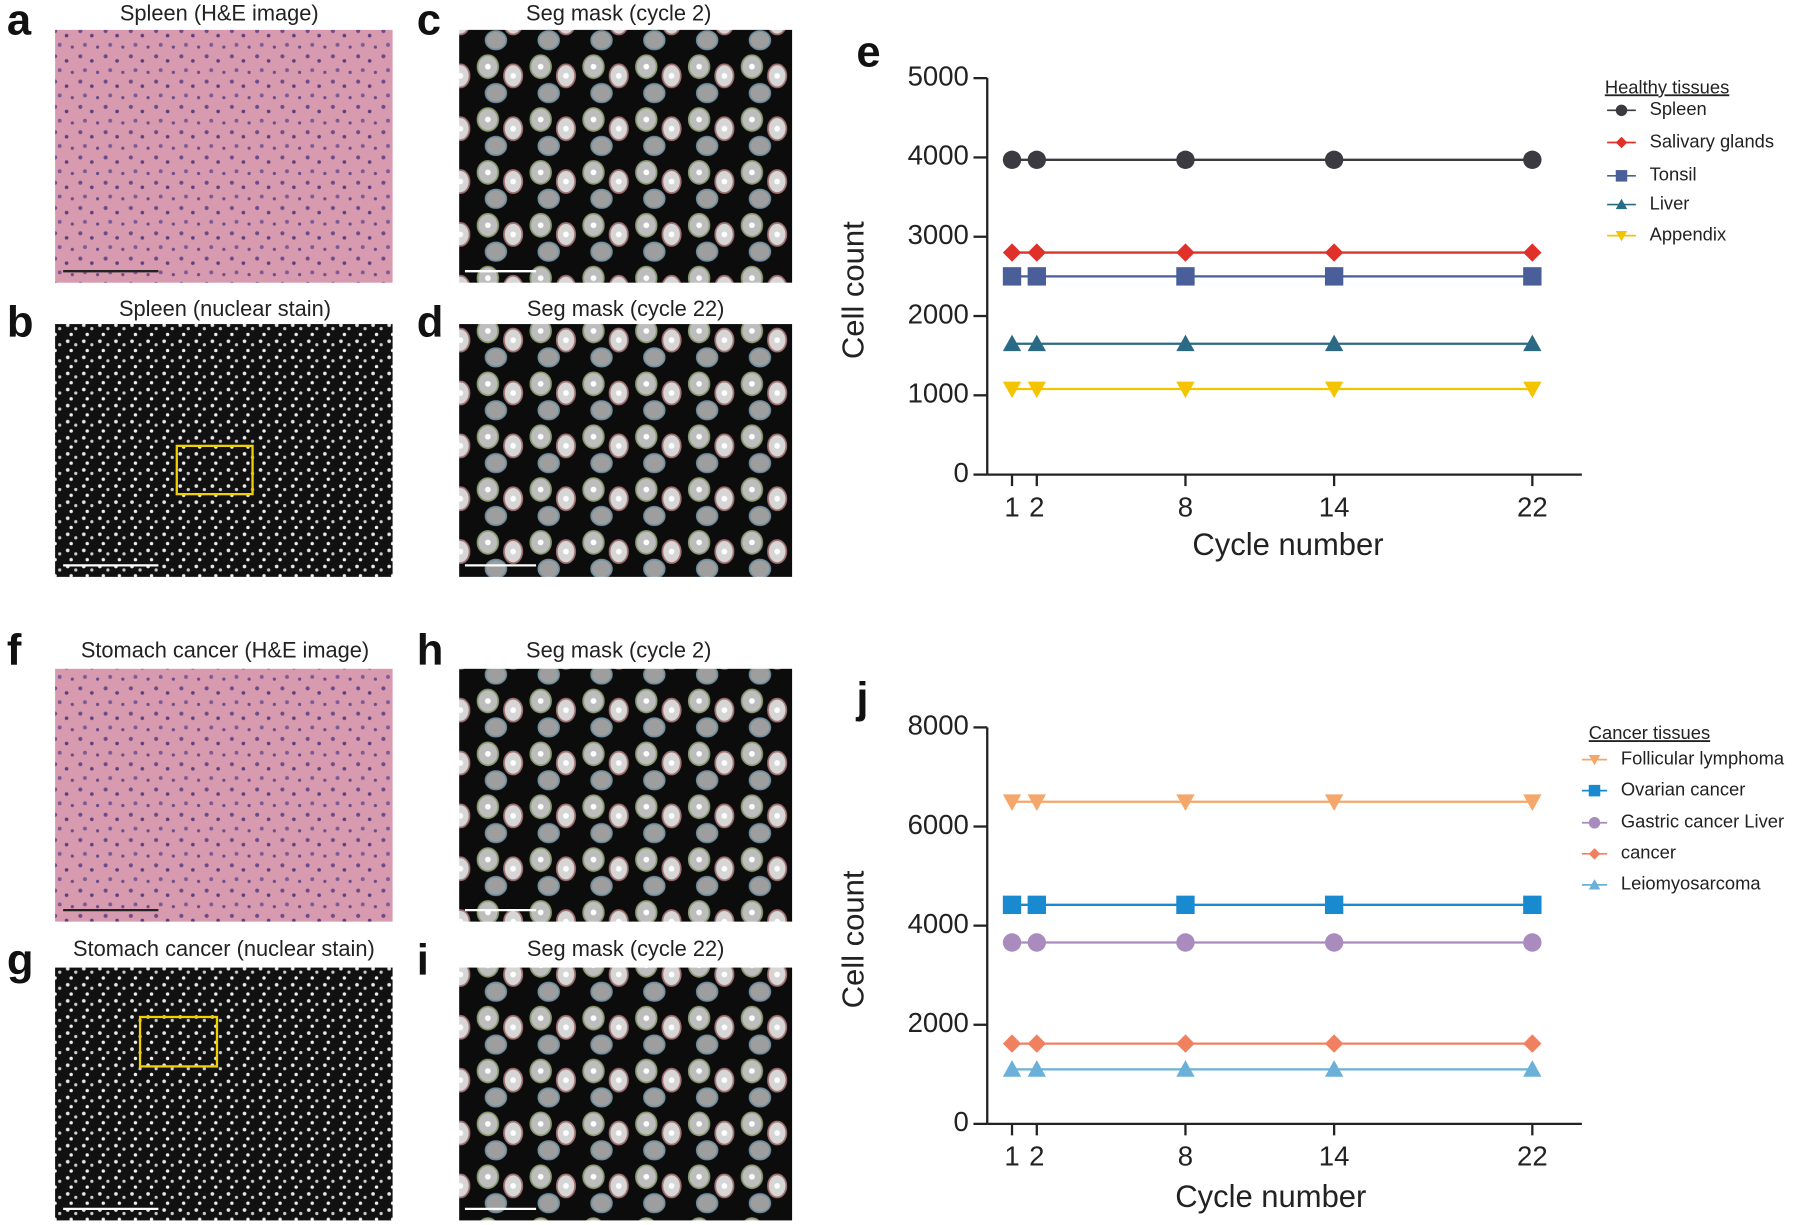 The image size is (1800, 1225). I want to click on x-axis-label: Cycle number, so click(1287, 544).